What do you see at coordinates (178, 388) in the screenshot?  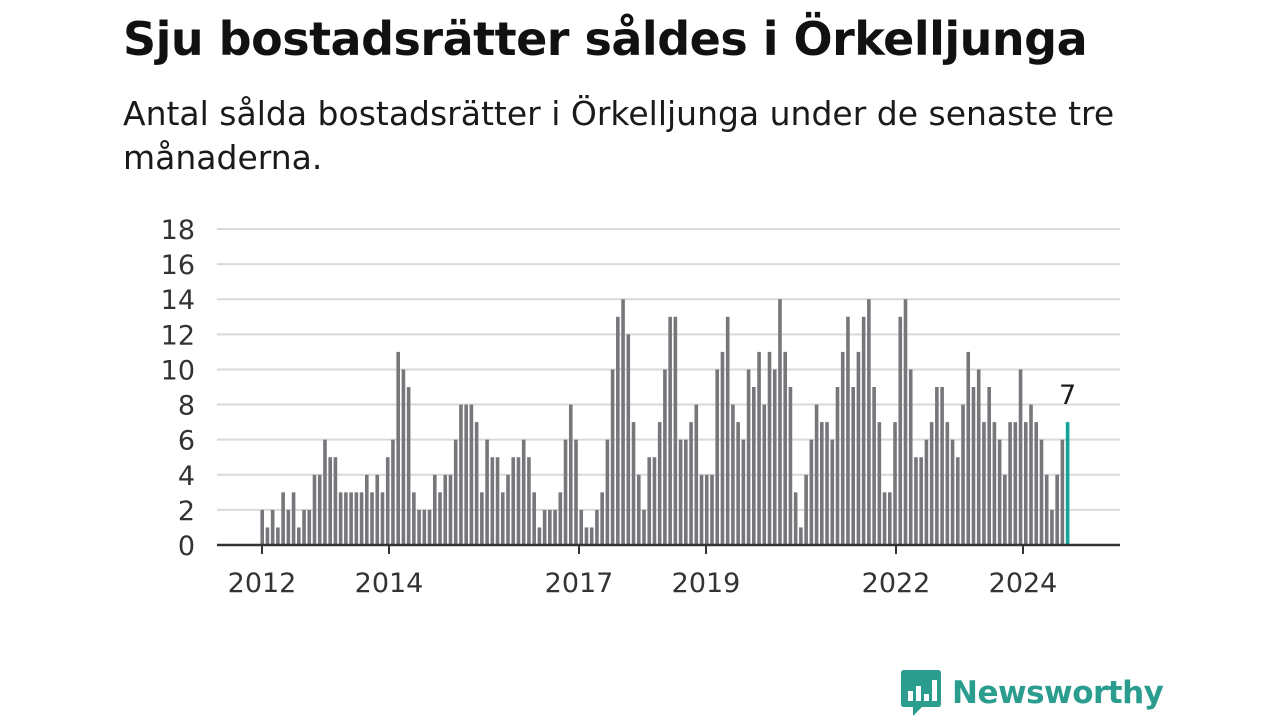 I see `y-axis-ticks: 0 2 4 6 8 10 12 14 16 18` at bounding box center [178, 388].